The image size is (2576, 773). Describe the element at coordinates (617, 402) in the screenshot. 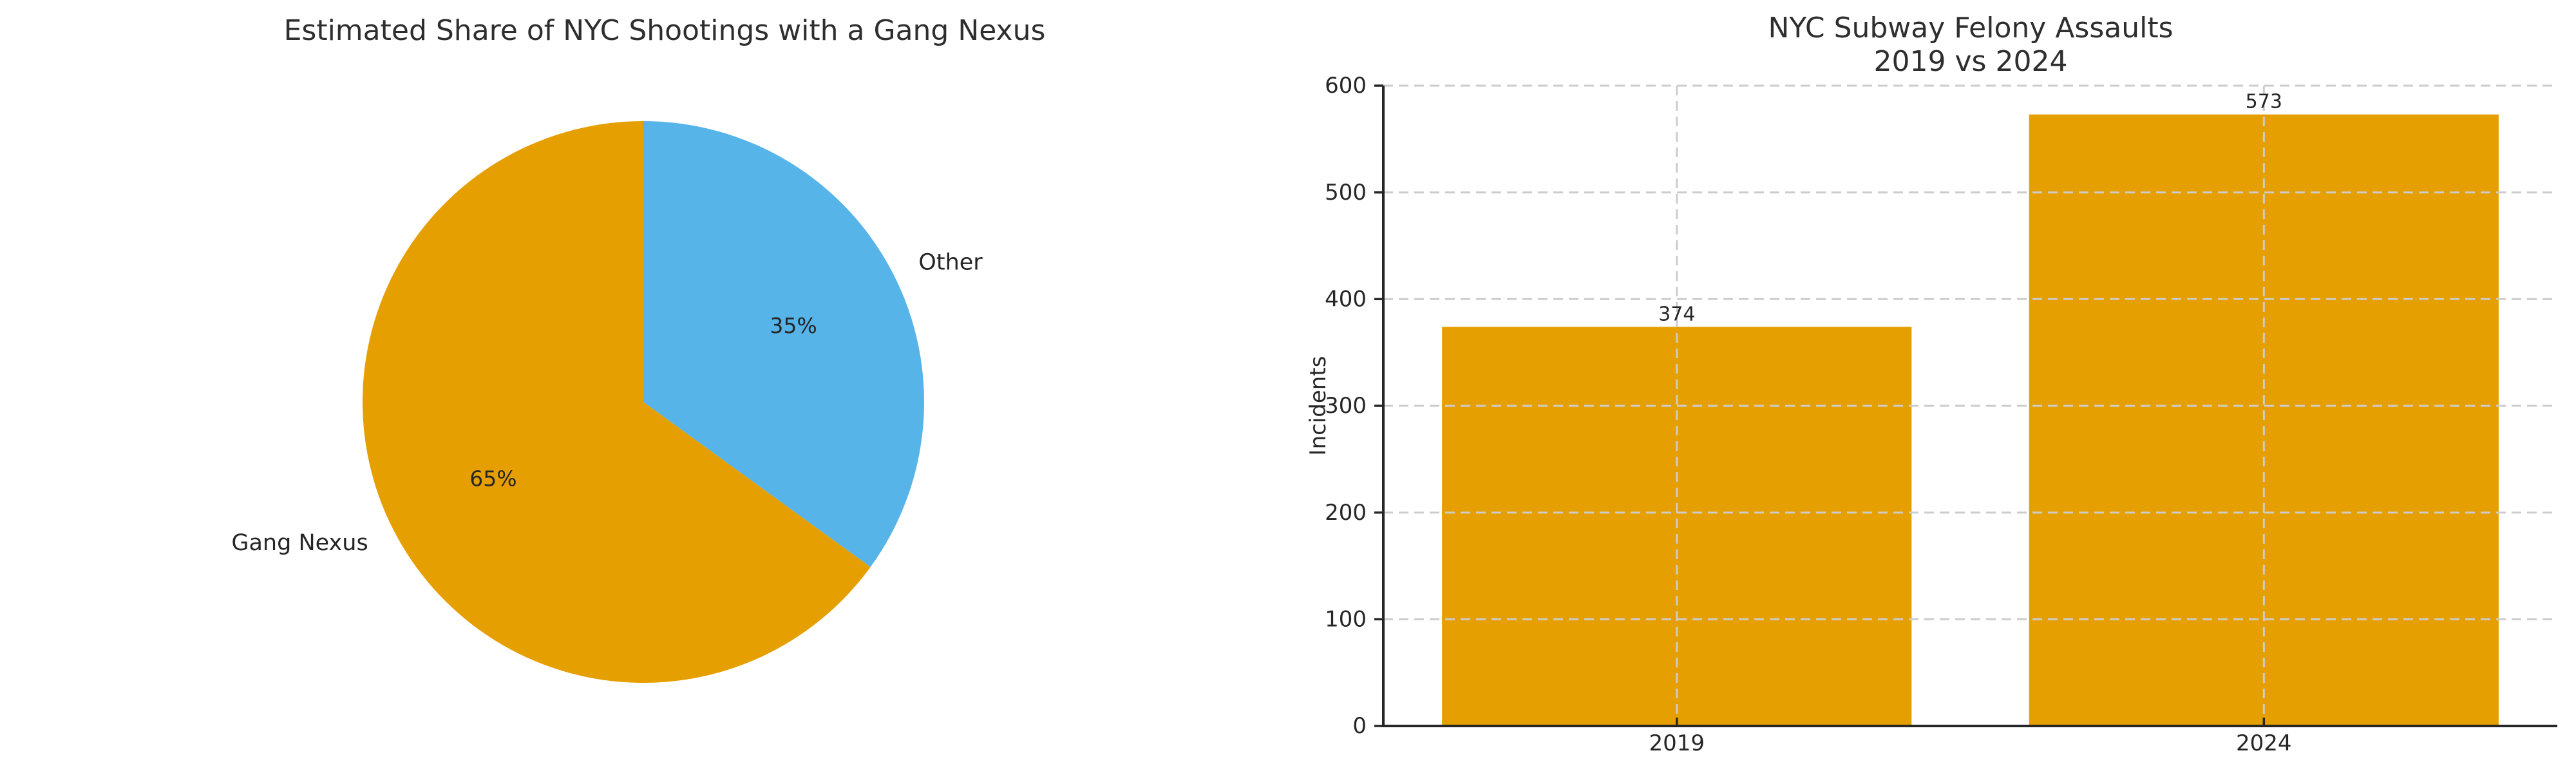

I see `pie-slice-gang-nexus` at that location.